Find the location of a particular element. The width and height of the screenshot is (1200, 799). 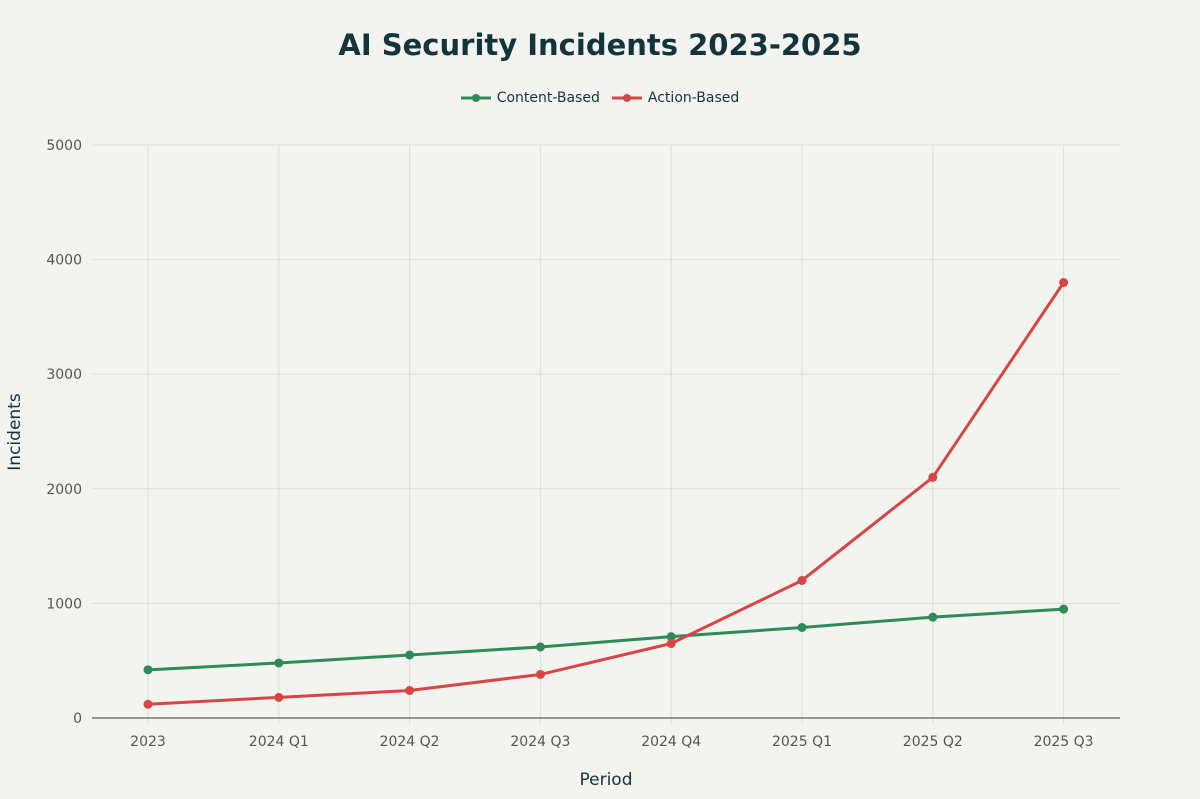

x-tick-label: 2024 Q3 is located at coordinates (540, 742).